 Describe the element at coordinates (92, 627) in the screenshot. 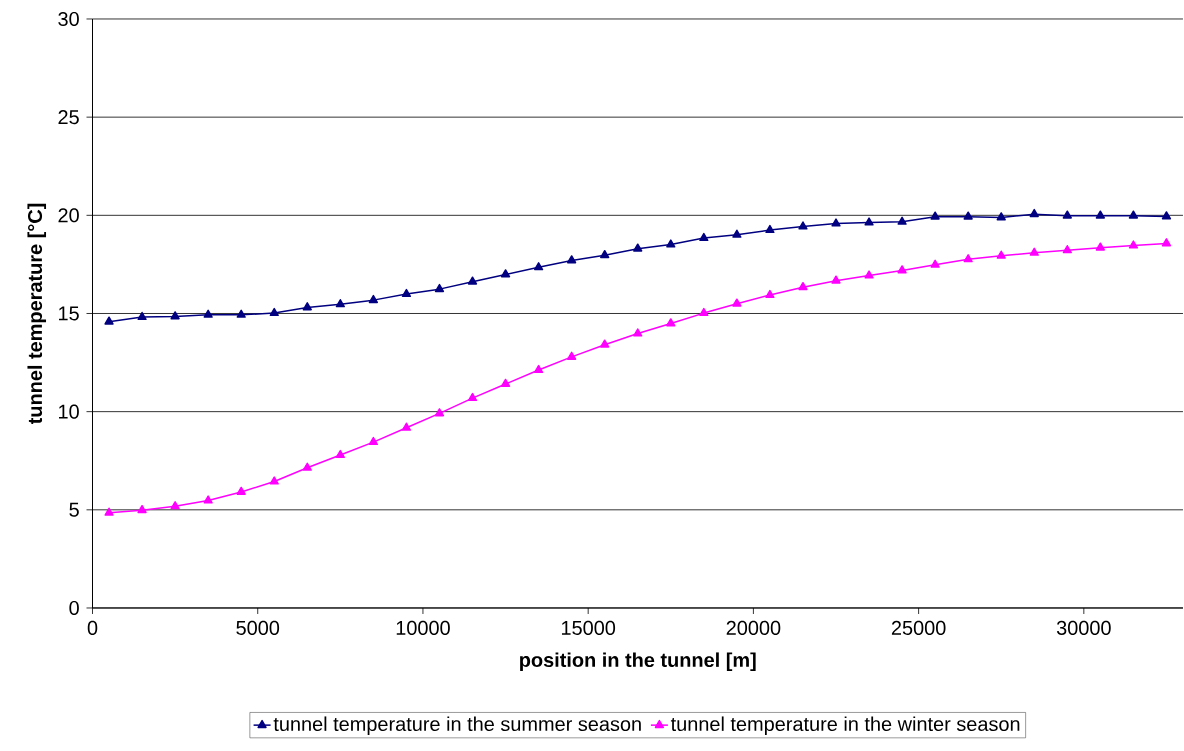

I see `x-tick-label: 0` at that location.